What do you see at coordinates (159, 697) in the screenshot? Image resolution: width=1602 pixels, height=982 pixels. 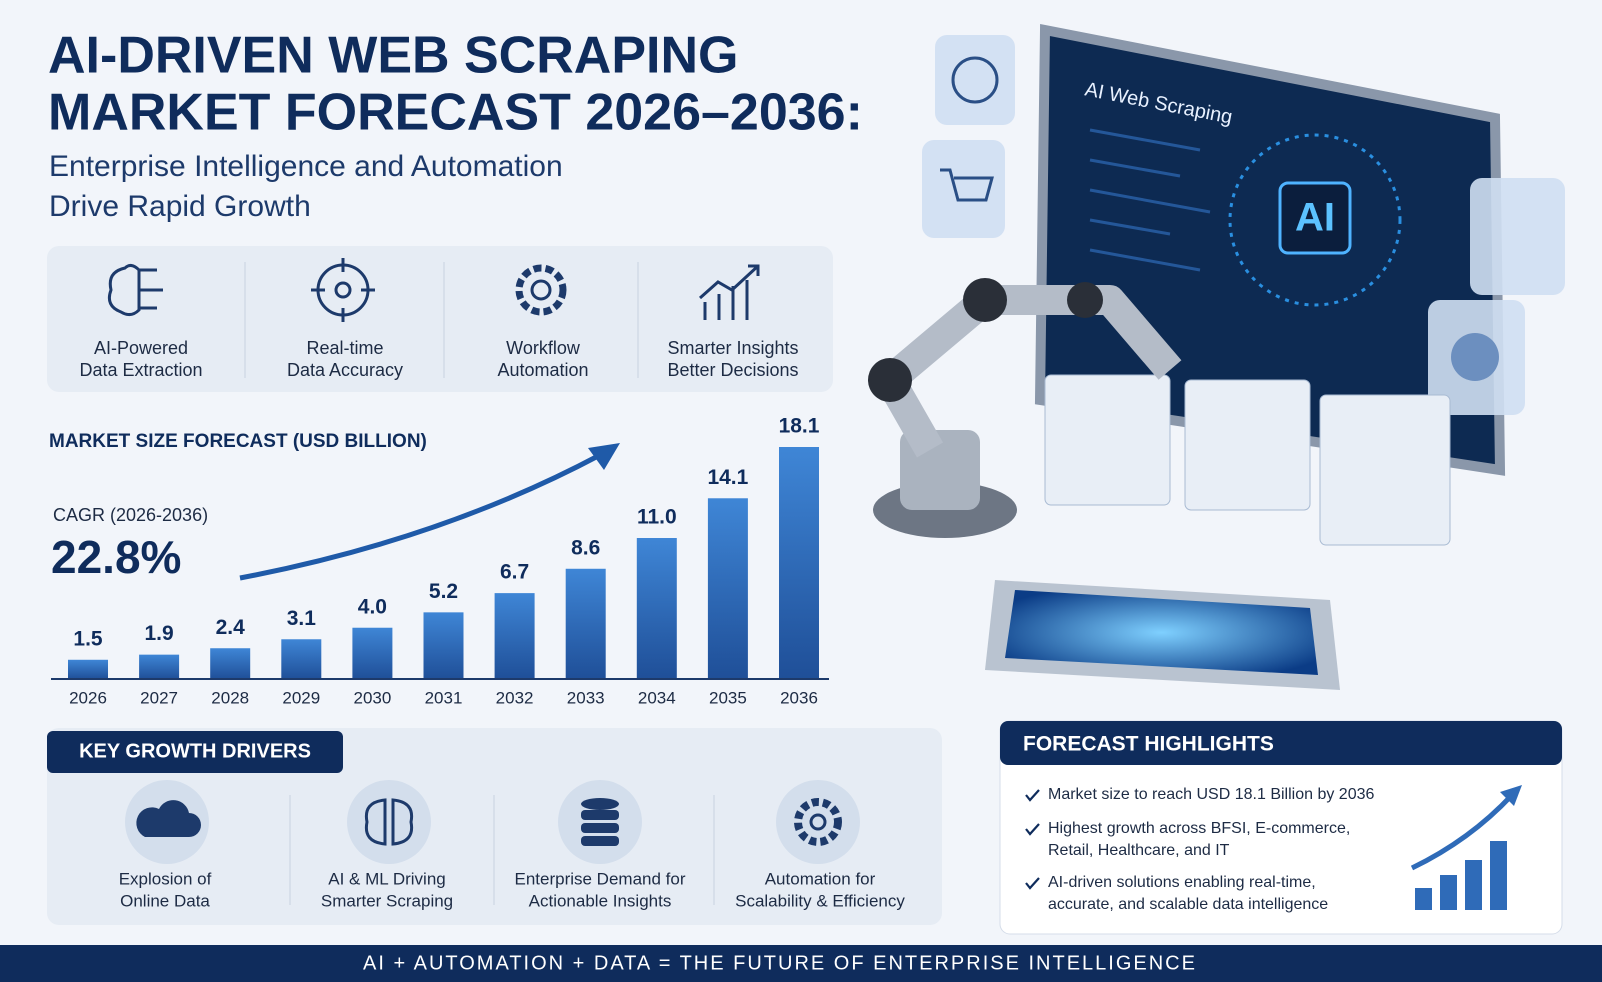 I see `x-tick-label: 2027` at bounding box center [159, 697].